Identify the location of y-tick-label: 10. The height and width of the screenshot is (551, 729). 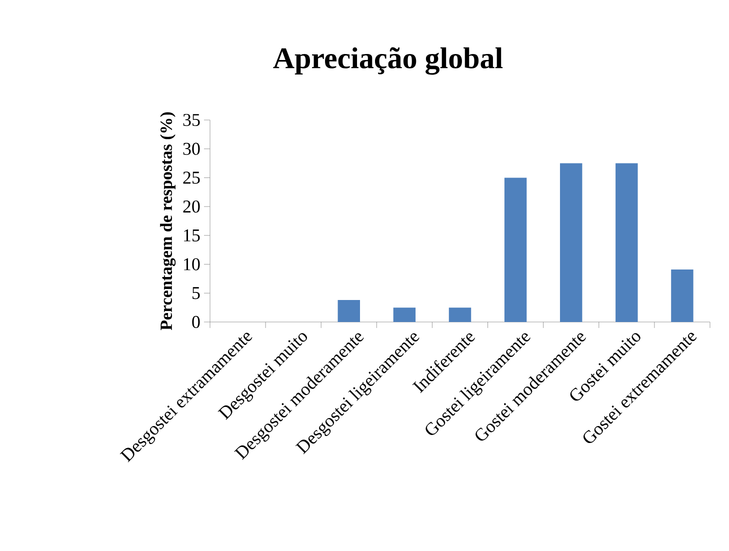
(192, 264).